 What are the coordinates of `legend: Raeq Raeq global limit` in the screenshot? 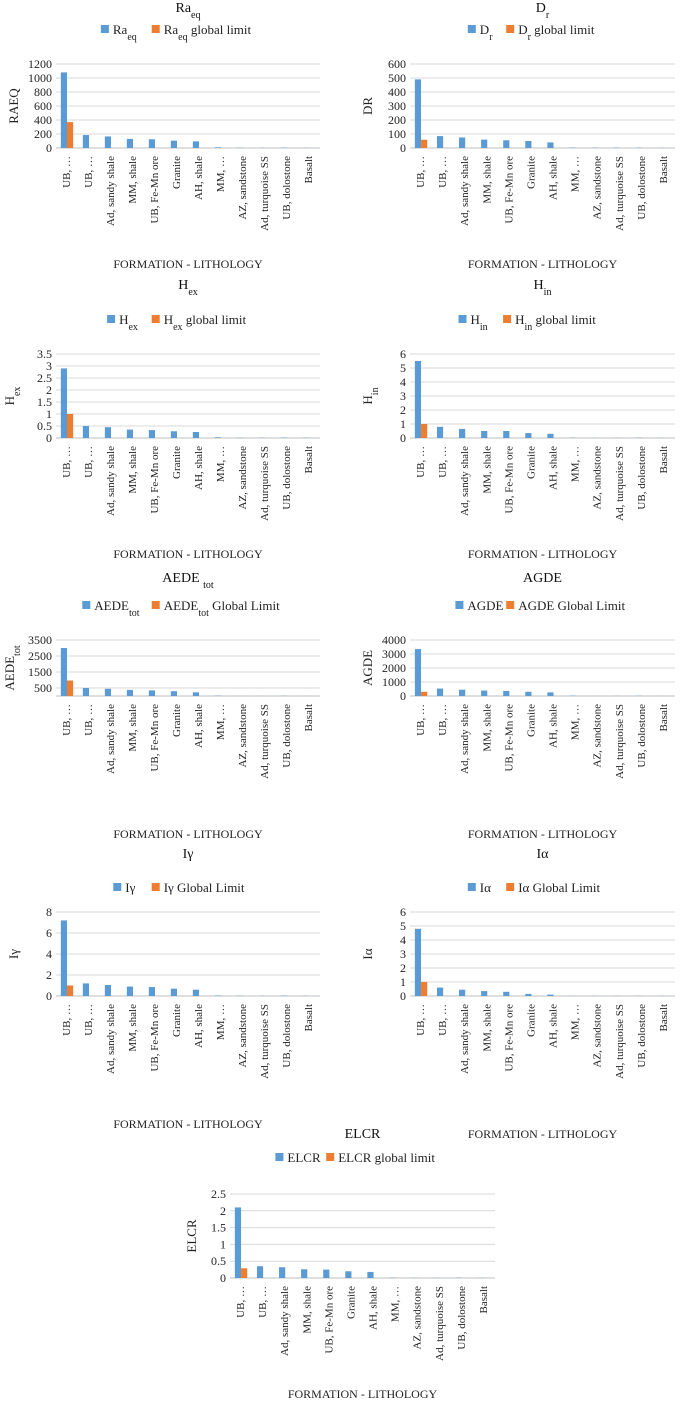 It's located at (176, 32).